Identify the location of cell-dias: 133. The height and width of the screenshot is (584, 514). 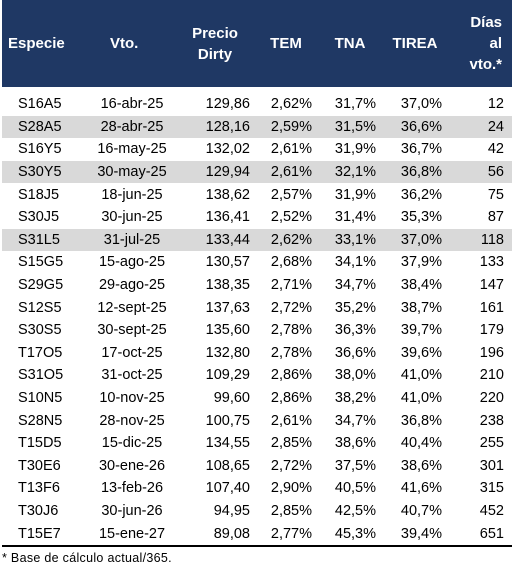
(491, 262).